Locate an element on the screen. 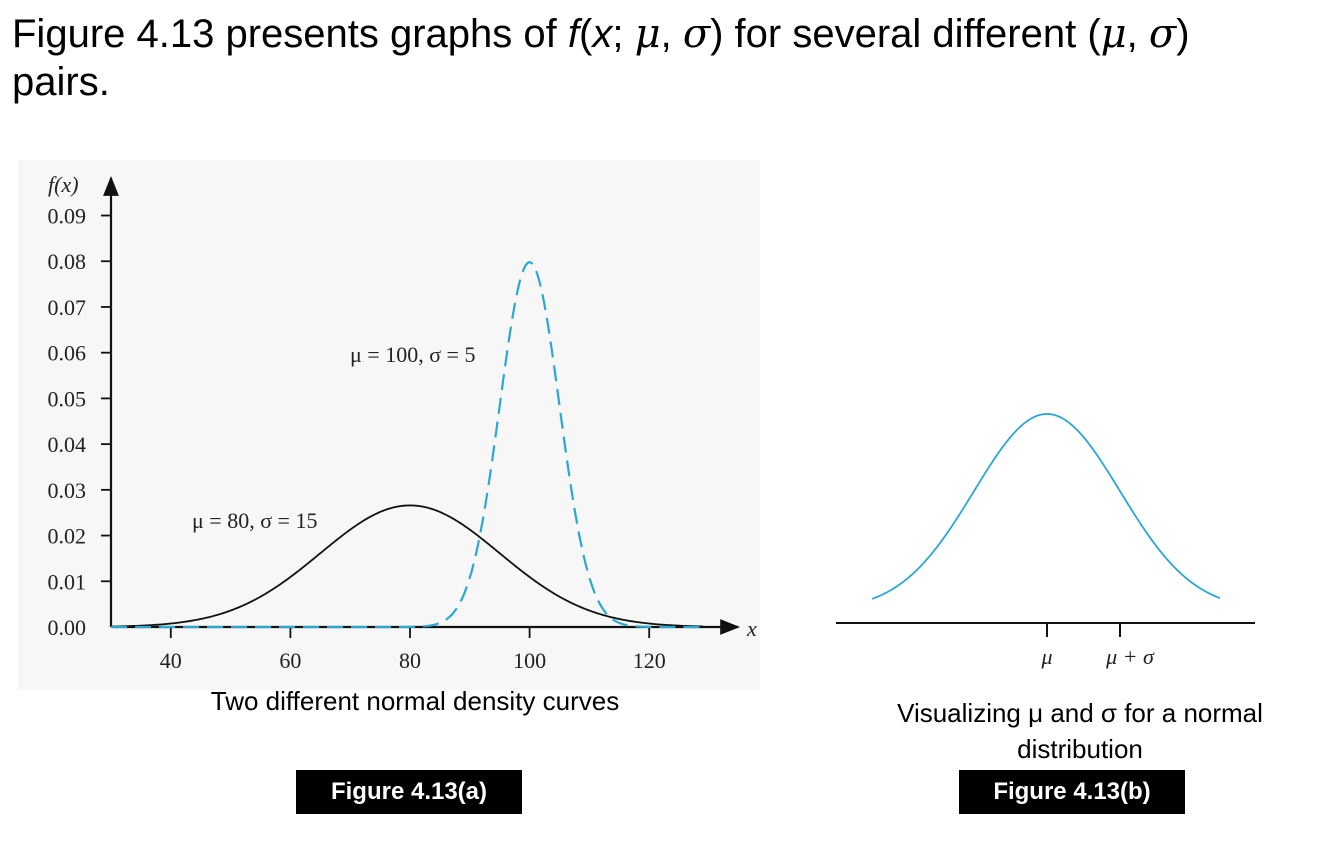 This screenshot has height=847, width=1334. x-tick-label: 80 is located at coordinates (410, 660).